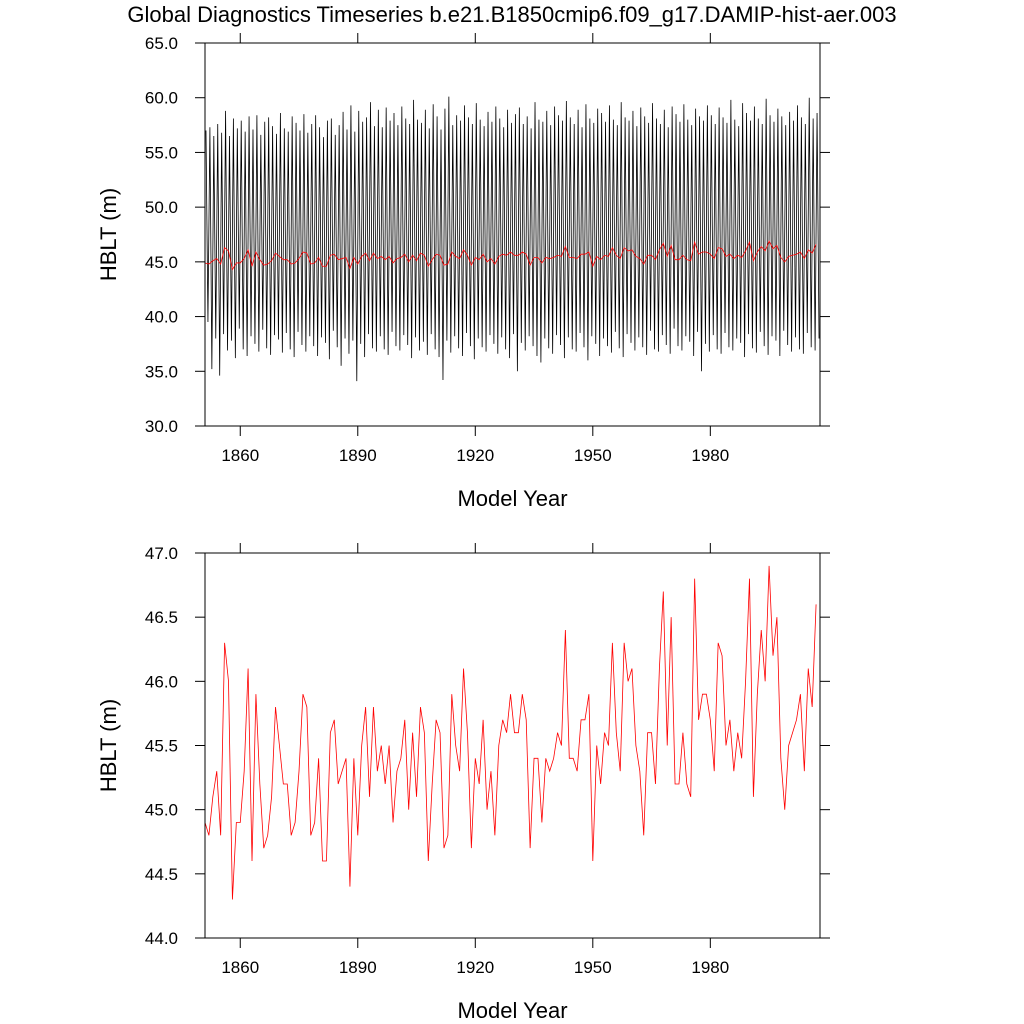  I want to click on y-tick-label: 60.0, so click(161, 98).